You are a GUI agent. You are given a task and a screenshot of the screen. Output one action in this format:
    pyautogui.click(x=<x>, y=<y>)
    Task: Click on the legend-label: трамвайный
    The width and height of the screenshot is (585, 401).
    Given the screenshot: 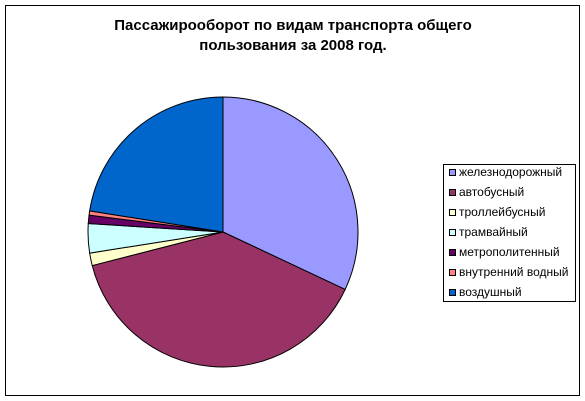 What is the action you would take?
    pyautogui.click(x=493, y=232)
    